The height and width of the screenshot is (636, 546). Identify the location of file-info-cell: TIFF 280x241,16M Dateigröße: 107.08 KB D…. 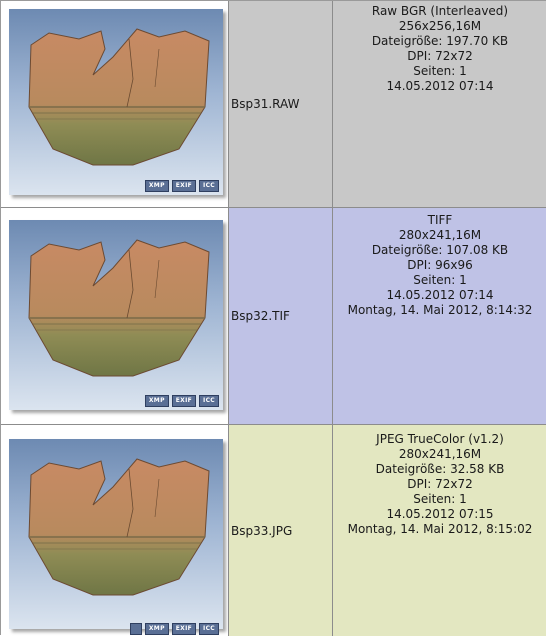
(439, 316).